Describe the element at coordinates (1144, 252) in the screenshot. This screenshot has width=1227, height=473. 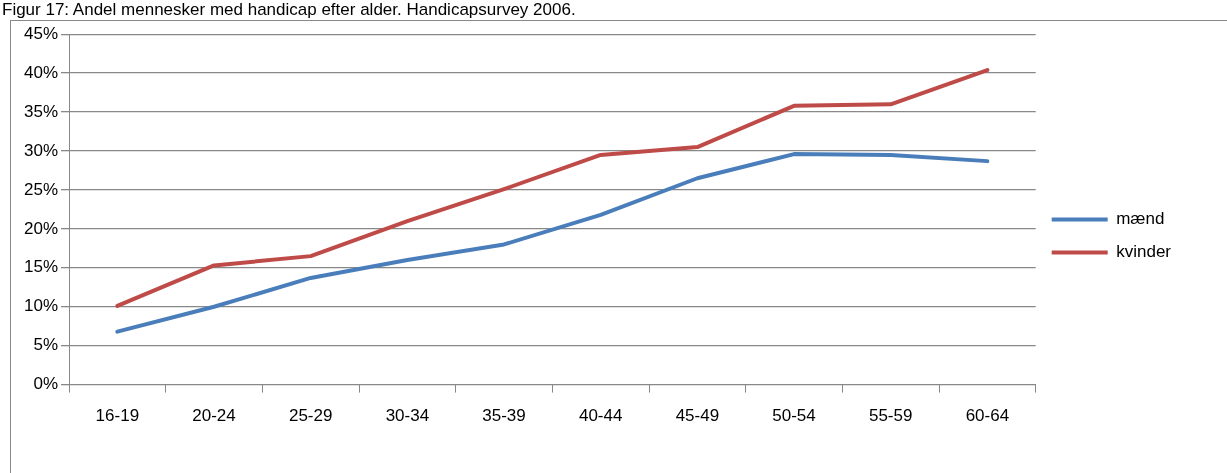
I see `legend-label: kvinder` at that location.